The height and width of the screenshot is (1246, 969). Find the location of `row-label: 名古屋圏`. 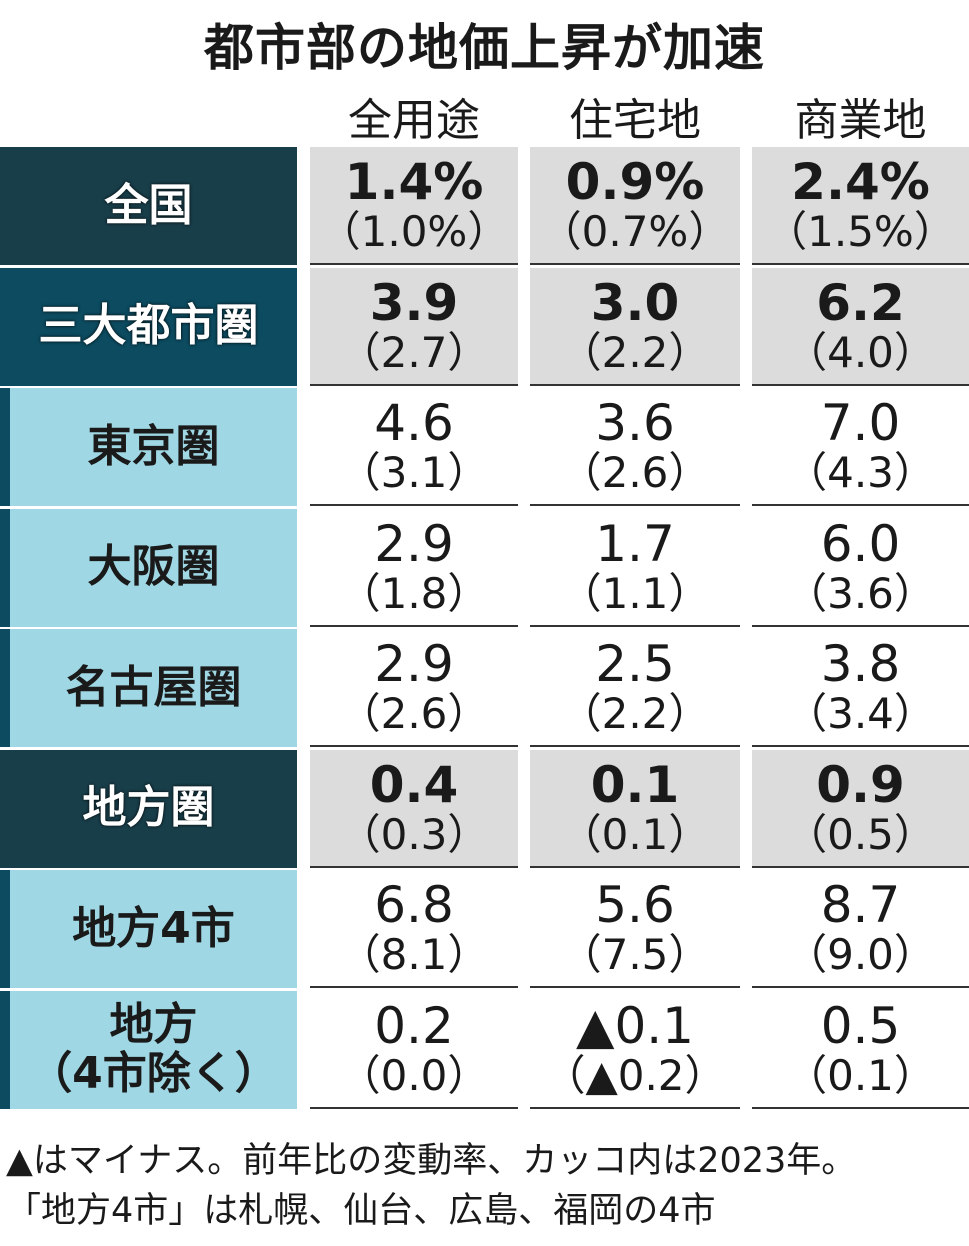

row-label: 名古屋圏 is located at coordinates (148, 688).